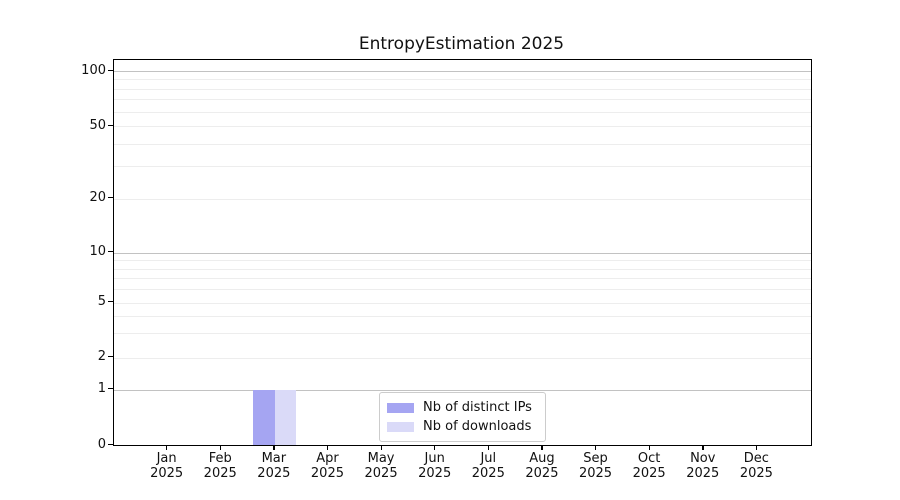  What do you see at coordinates (97, 197) in the screenshot?
I see `y-tick-label: 20` at bounding box center [97, 197].